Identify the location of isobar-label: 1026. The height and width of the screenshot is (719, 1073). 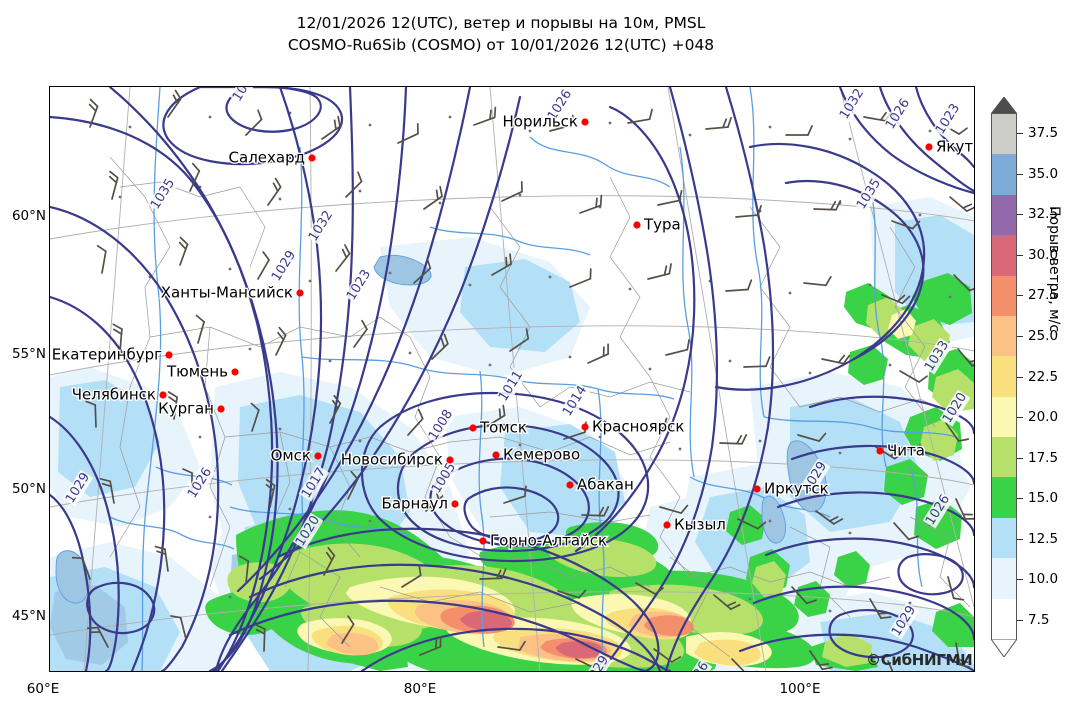
(697, 665).